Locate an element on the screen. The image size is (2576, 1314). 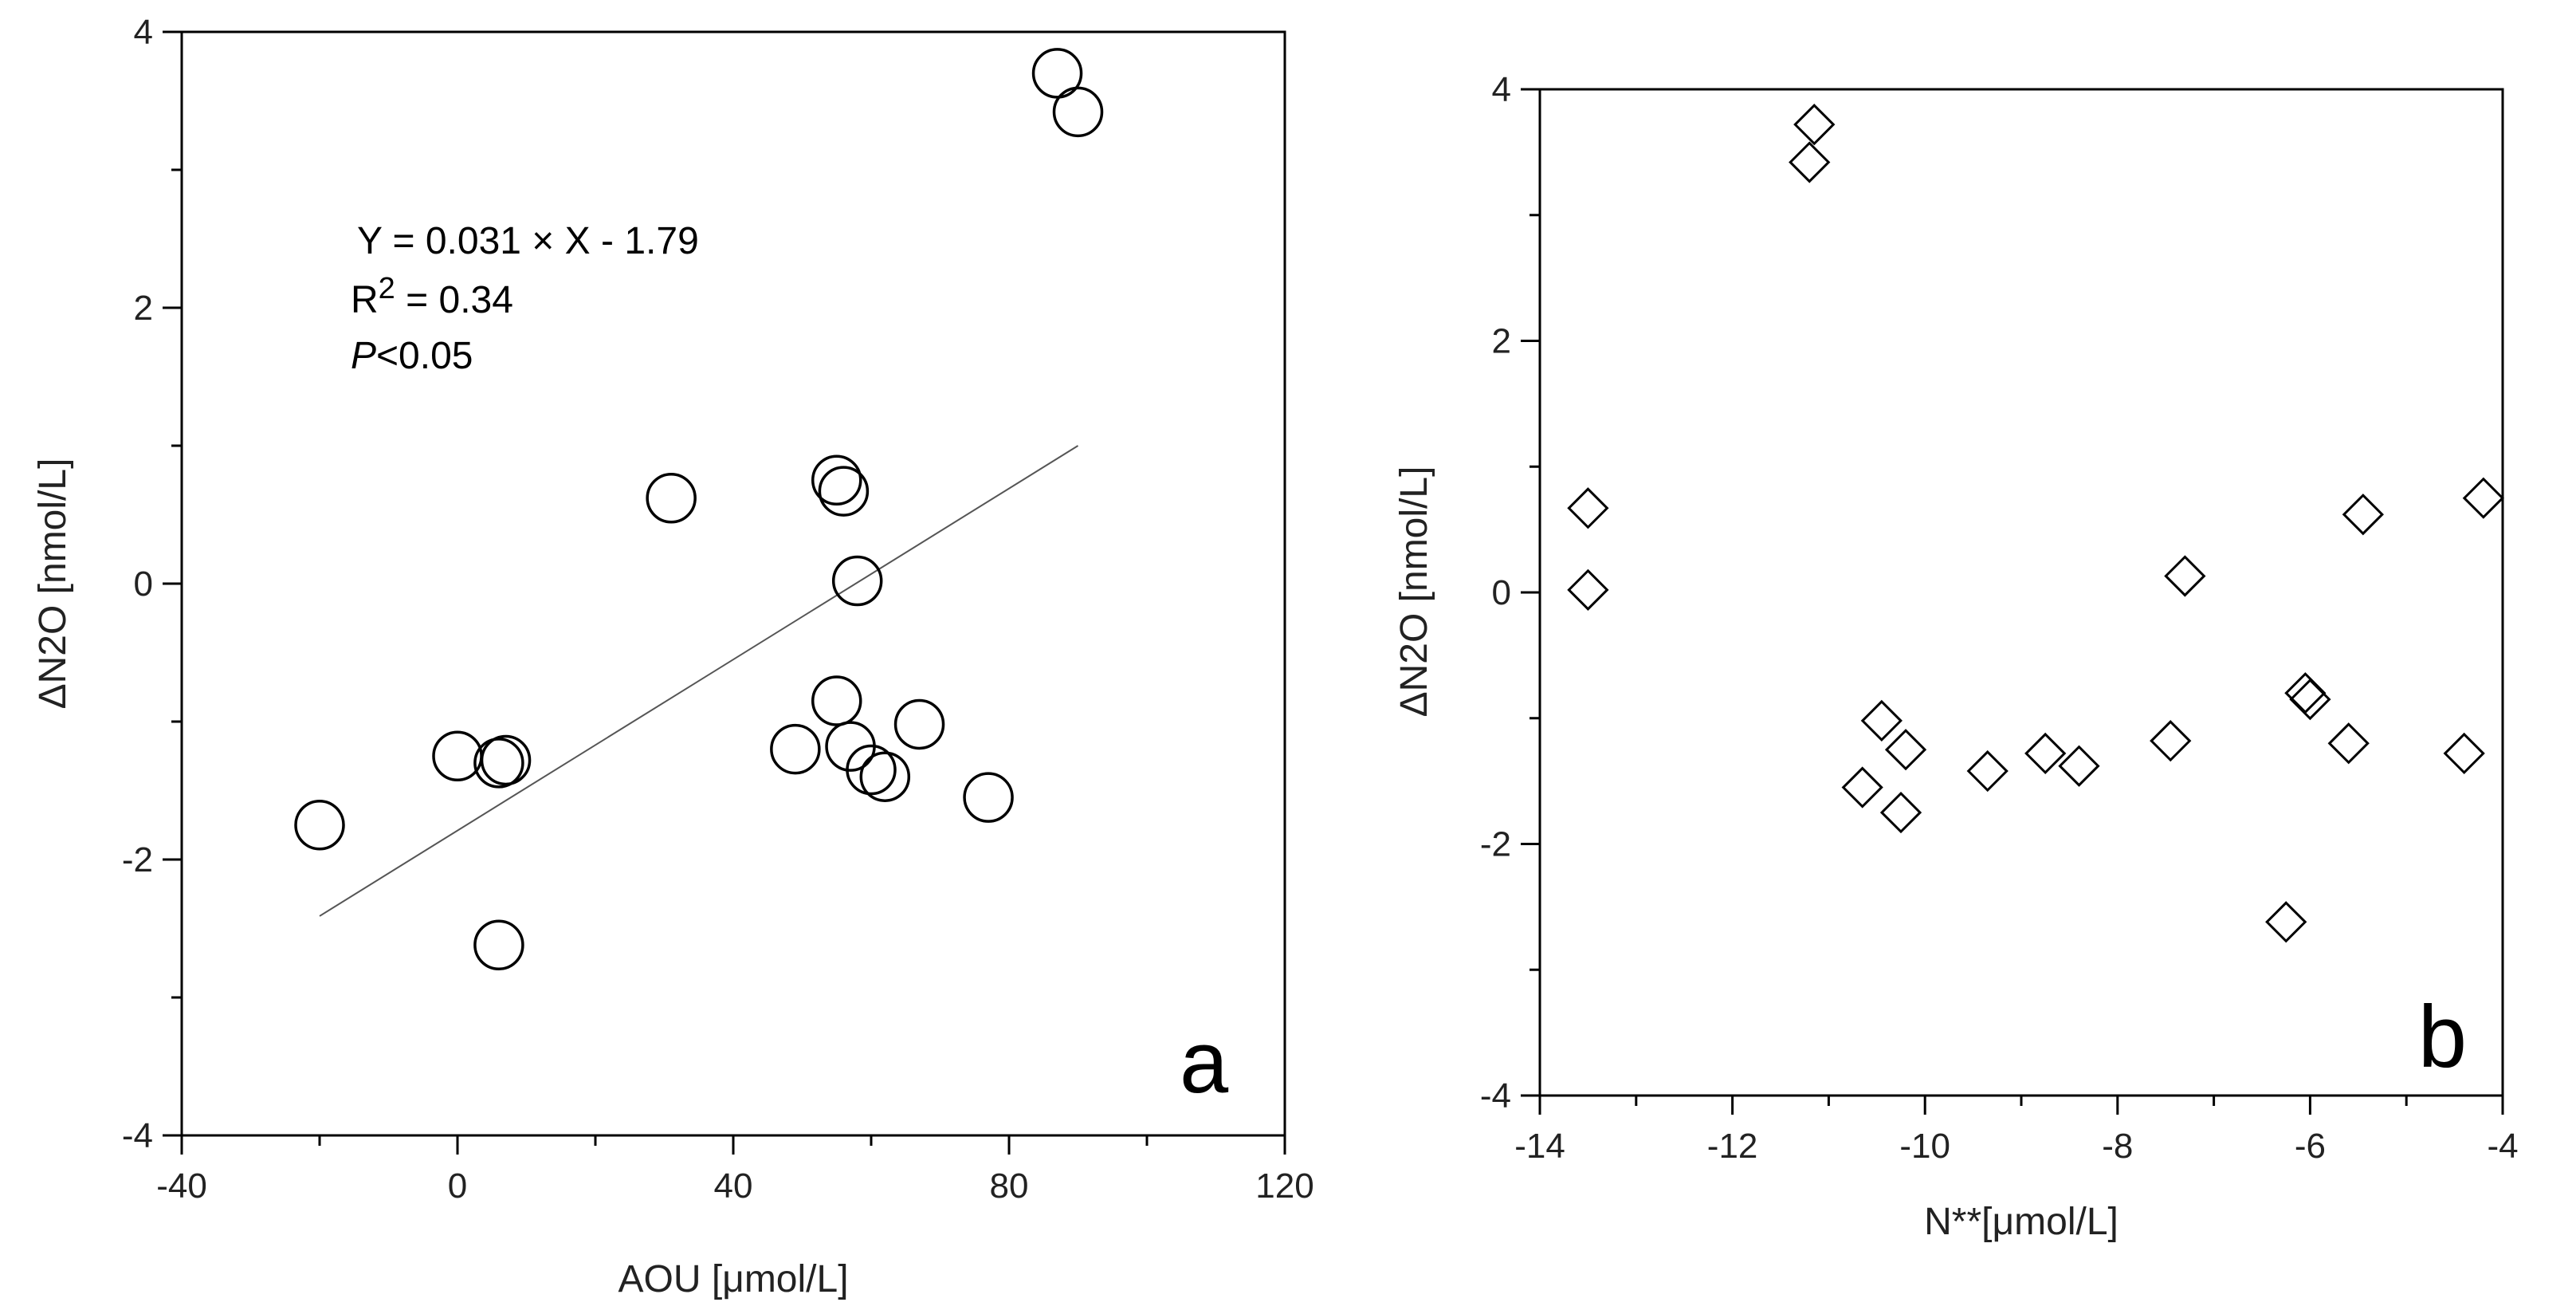
x-tick-label: -4 is located at coordinates (2502, 1146).